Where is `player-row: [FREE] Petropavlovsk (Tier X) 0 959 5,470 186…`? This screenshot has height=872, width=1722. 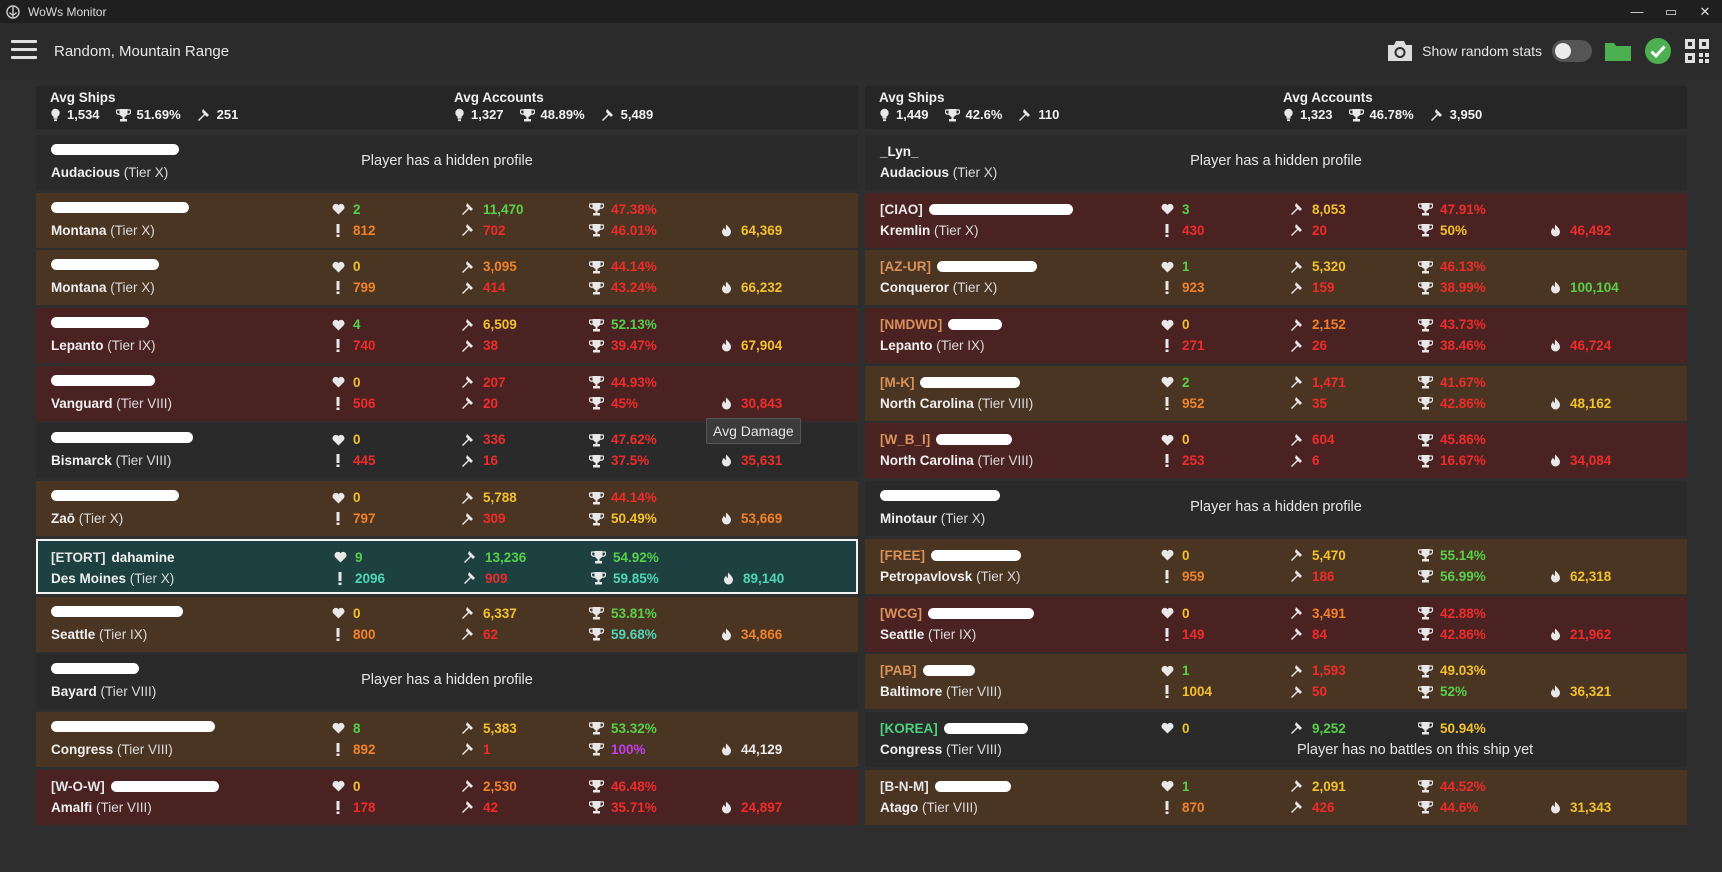 player-row: [FREE] Petropavlovsk (Tier X) 0 959 5,470 186… is located at coordinates (1276, 566).